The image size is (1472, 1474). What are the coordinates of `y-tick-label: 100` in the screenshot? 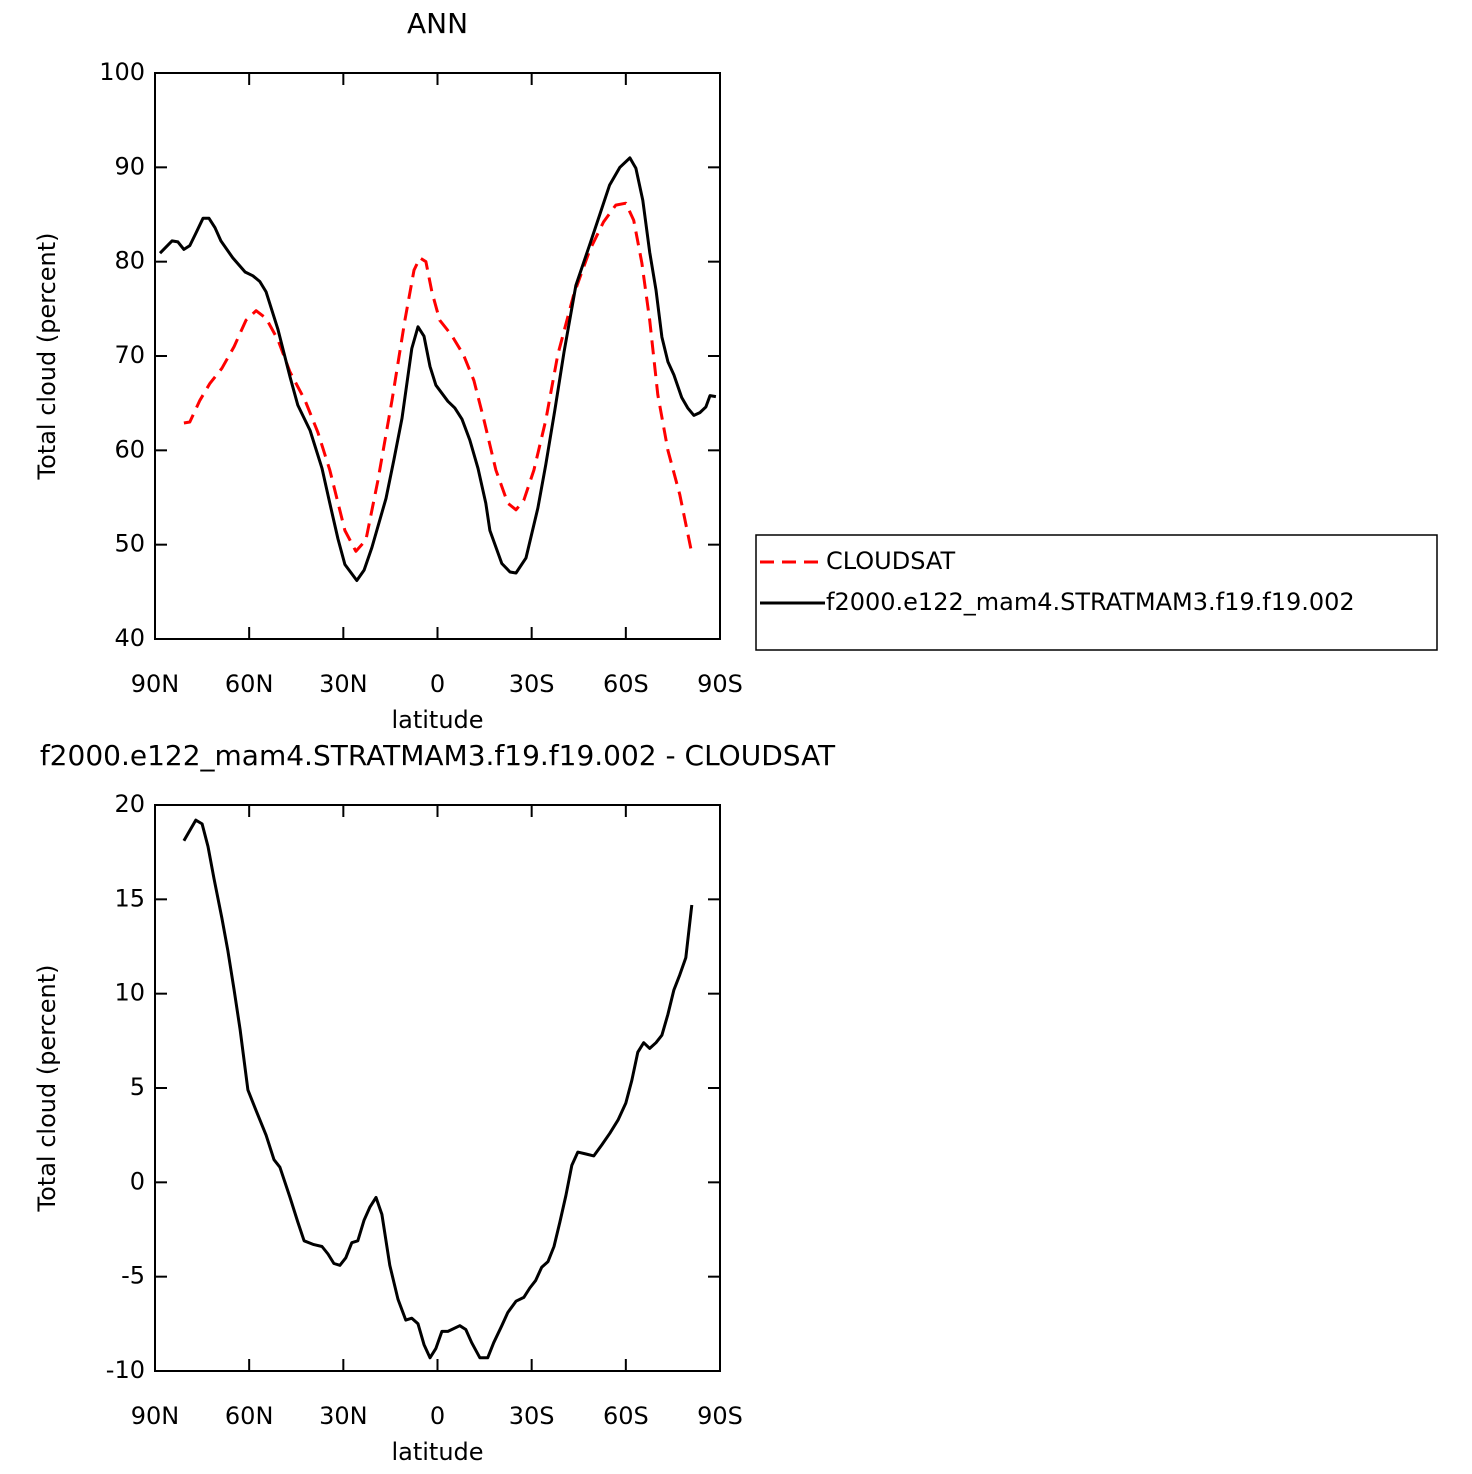 It's located at (122, 72).